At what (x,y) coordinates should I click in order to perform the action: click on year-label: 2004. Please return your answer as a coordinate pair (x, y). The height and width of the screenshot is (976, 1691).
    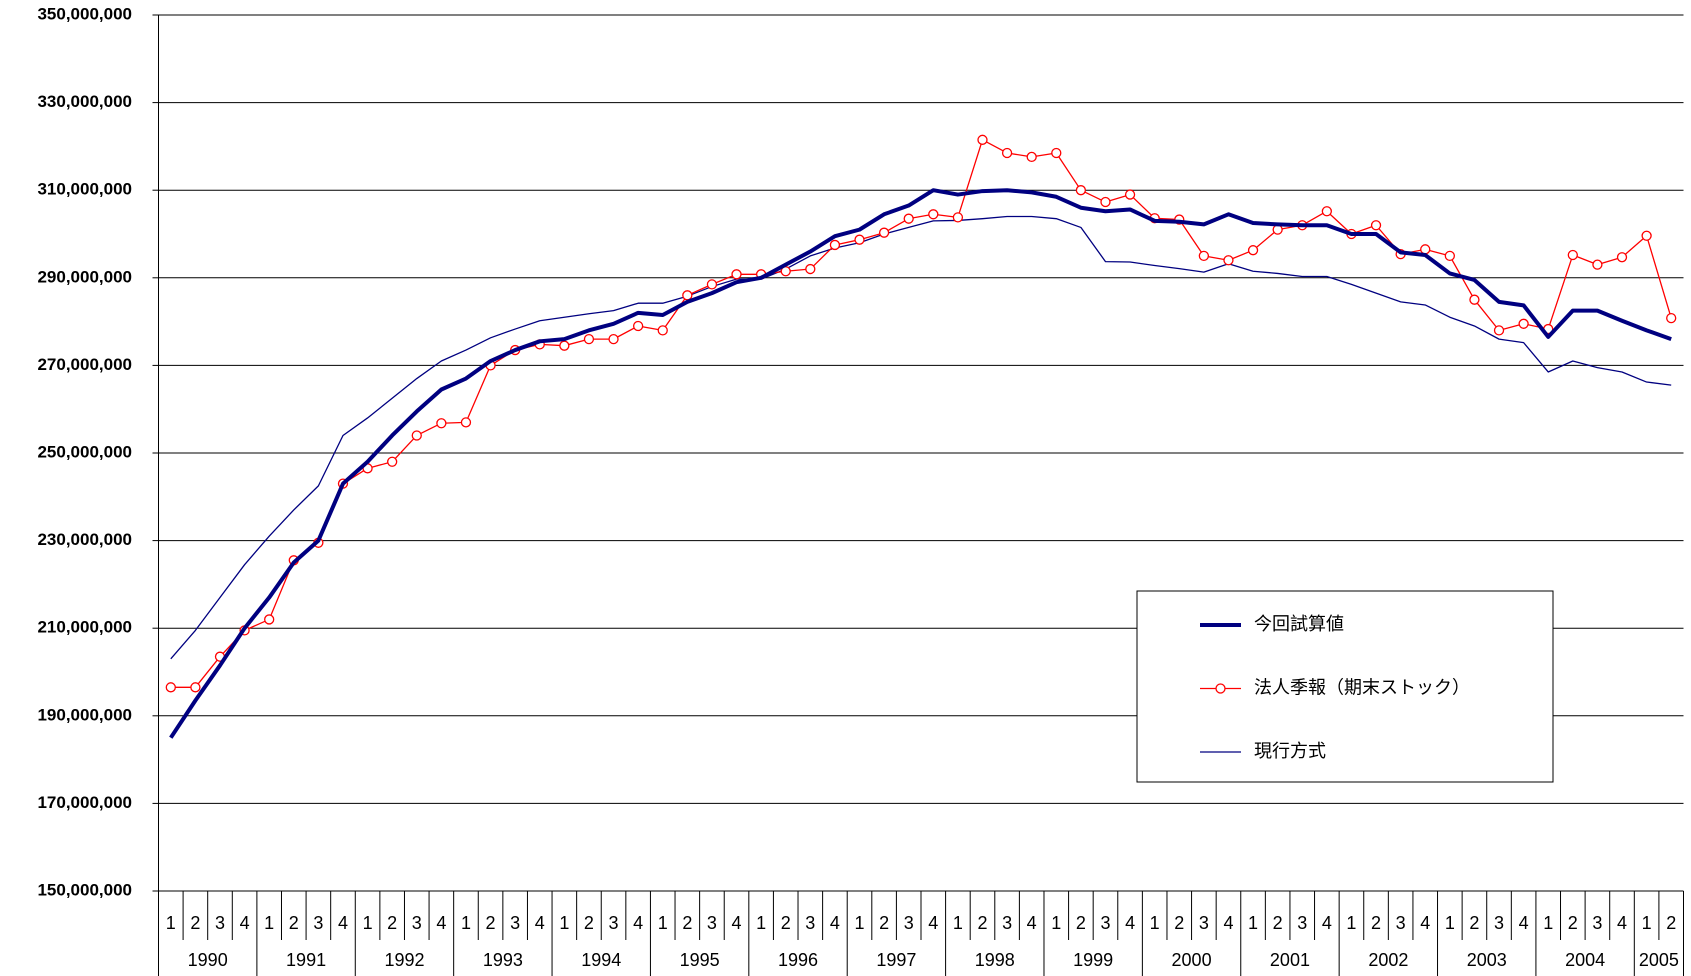
    Looking at the image, I should click on (1585, 960).